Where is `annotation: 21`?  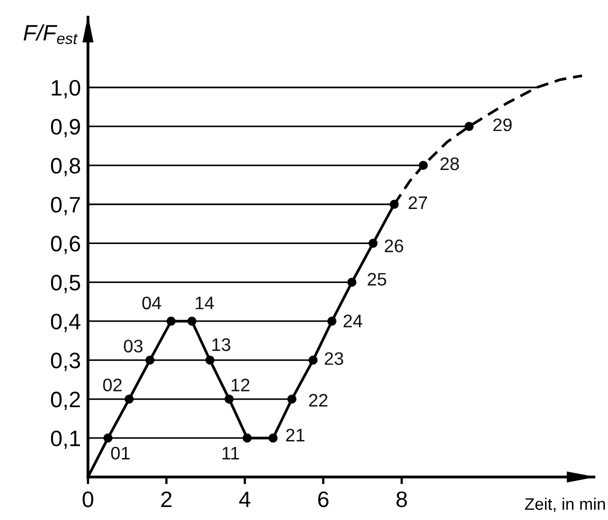 annotation: 21 is located at coordinates (295, 435).